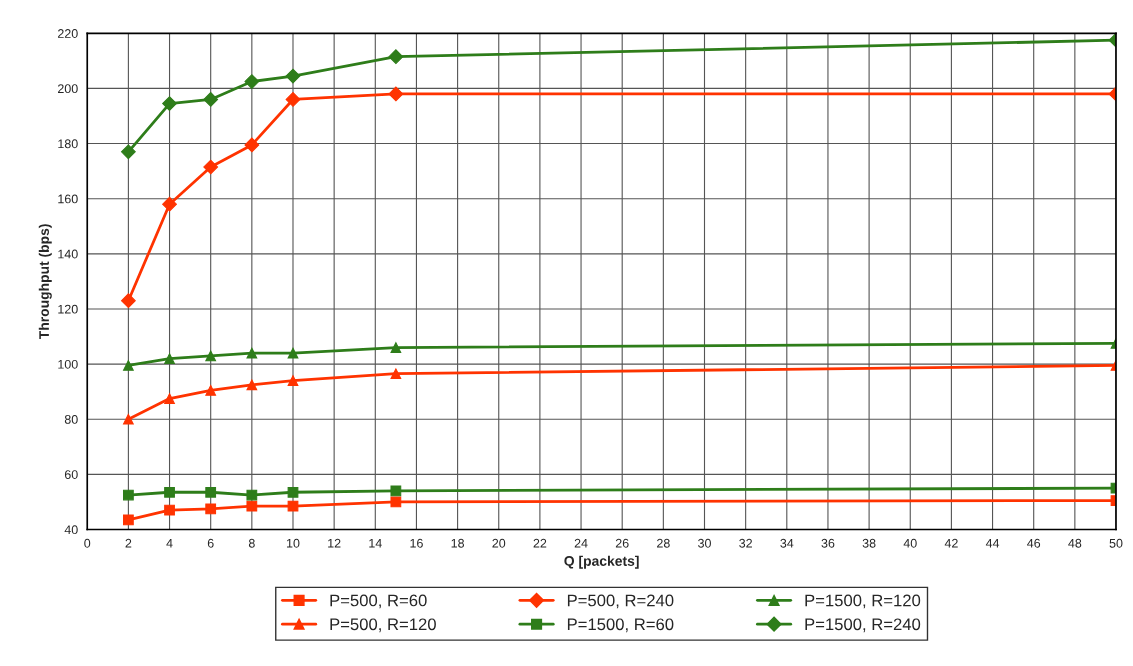 The image size is (1133, 666). What do you see at coordinates (71, 530) in the screenshot?
I see `y-tick-label: 40` at bounding box center [71, 530].